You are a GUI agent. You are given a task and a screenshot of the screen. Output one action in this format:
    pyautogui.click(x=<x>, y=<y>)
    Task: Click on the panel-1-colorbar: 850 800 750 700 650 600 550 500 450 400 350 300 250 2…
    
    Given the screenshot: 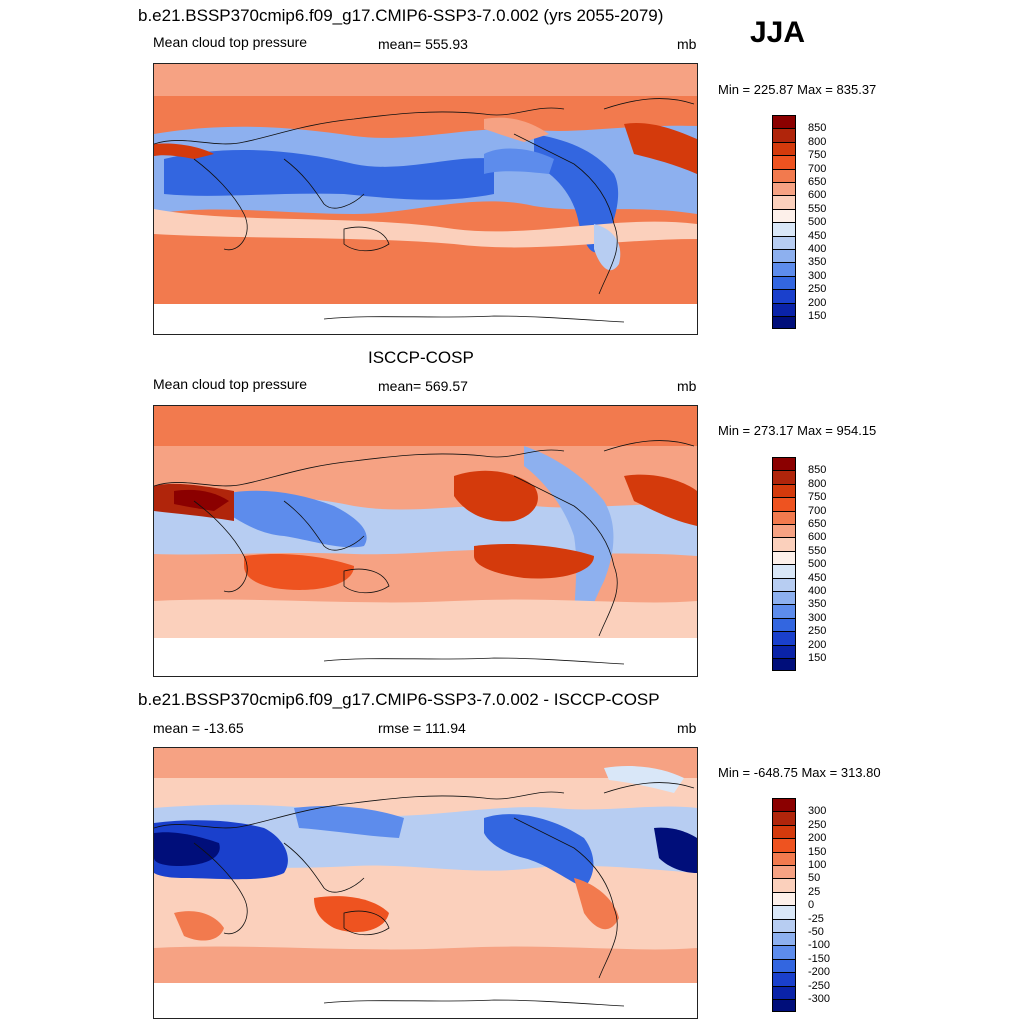 What is the action you would take?
    pyautogui.click(x=812, y=222)
    